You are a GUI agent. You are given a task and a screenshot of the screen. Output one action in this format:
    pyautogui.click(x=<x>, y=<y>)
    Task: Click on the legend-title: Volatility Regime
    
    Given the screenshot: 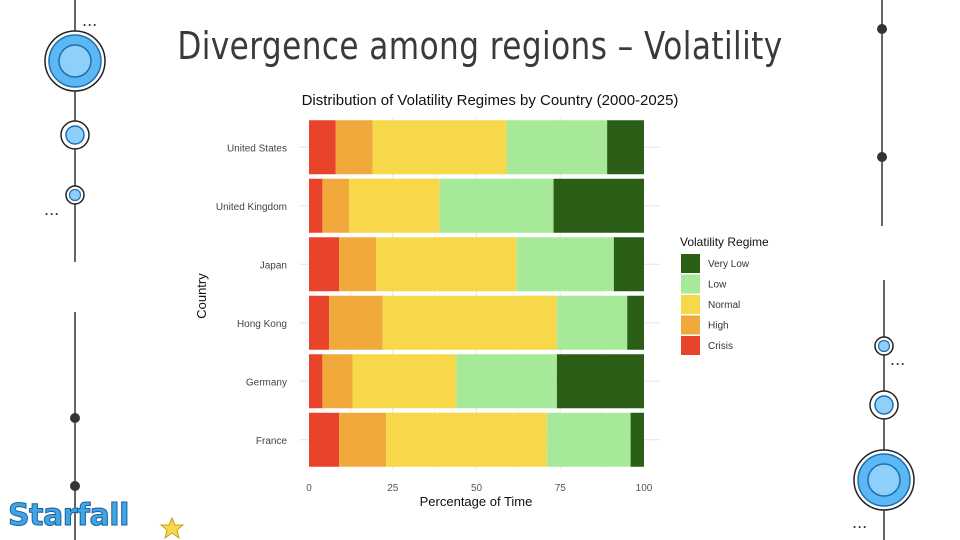 What is the action you would take?
    pyautogui.click(x=724, y=242)
    